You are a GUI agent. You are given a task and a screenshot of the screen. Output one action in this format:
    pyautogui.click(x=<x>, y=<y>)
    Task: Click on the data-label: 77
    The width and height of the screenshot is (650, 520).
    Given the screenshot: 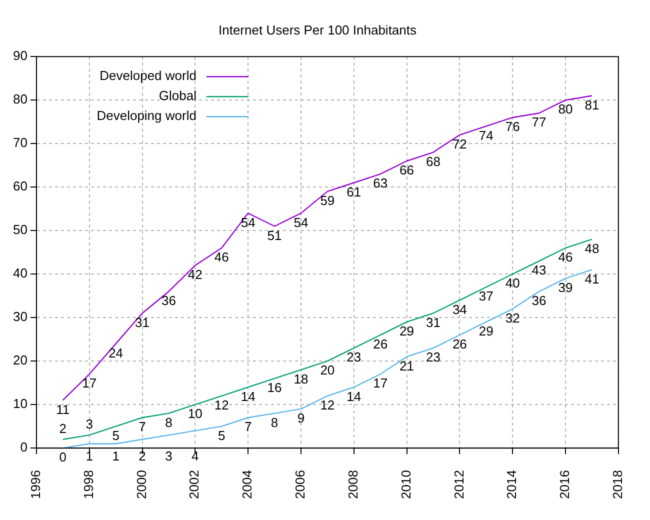 What is the action you would take?
    pyautogui.click(x=539, y=122)
    